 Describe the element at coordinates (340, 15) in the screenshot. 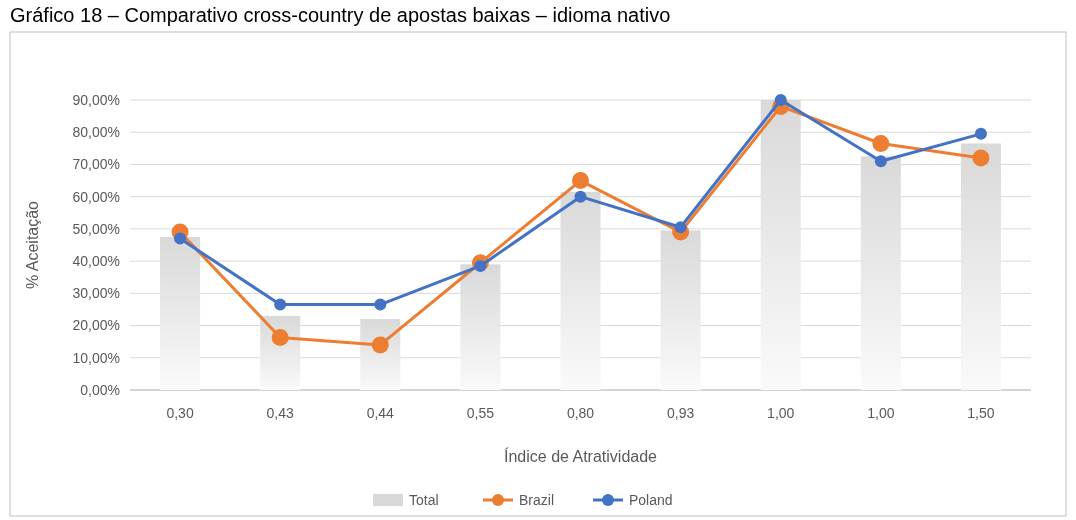

I see `chart-title: Gráfico 18 – Comparativo cross-country de apostas baixas – idioma nativo` at that location.